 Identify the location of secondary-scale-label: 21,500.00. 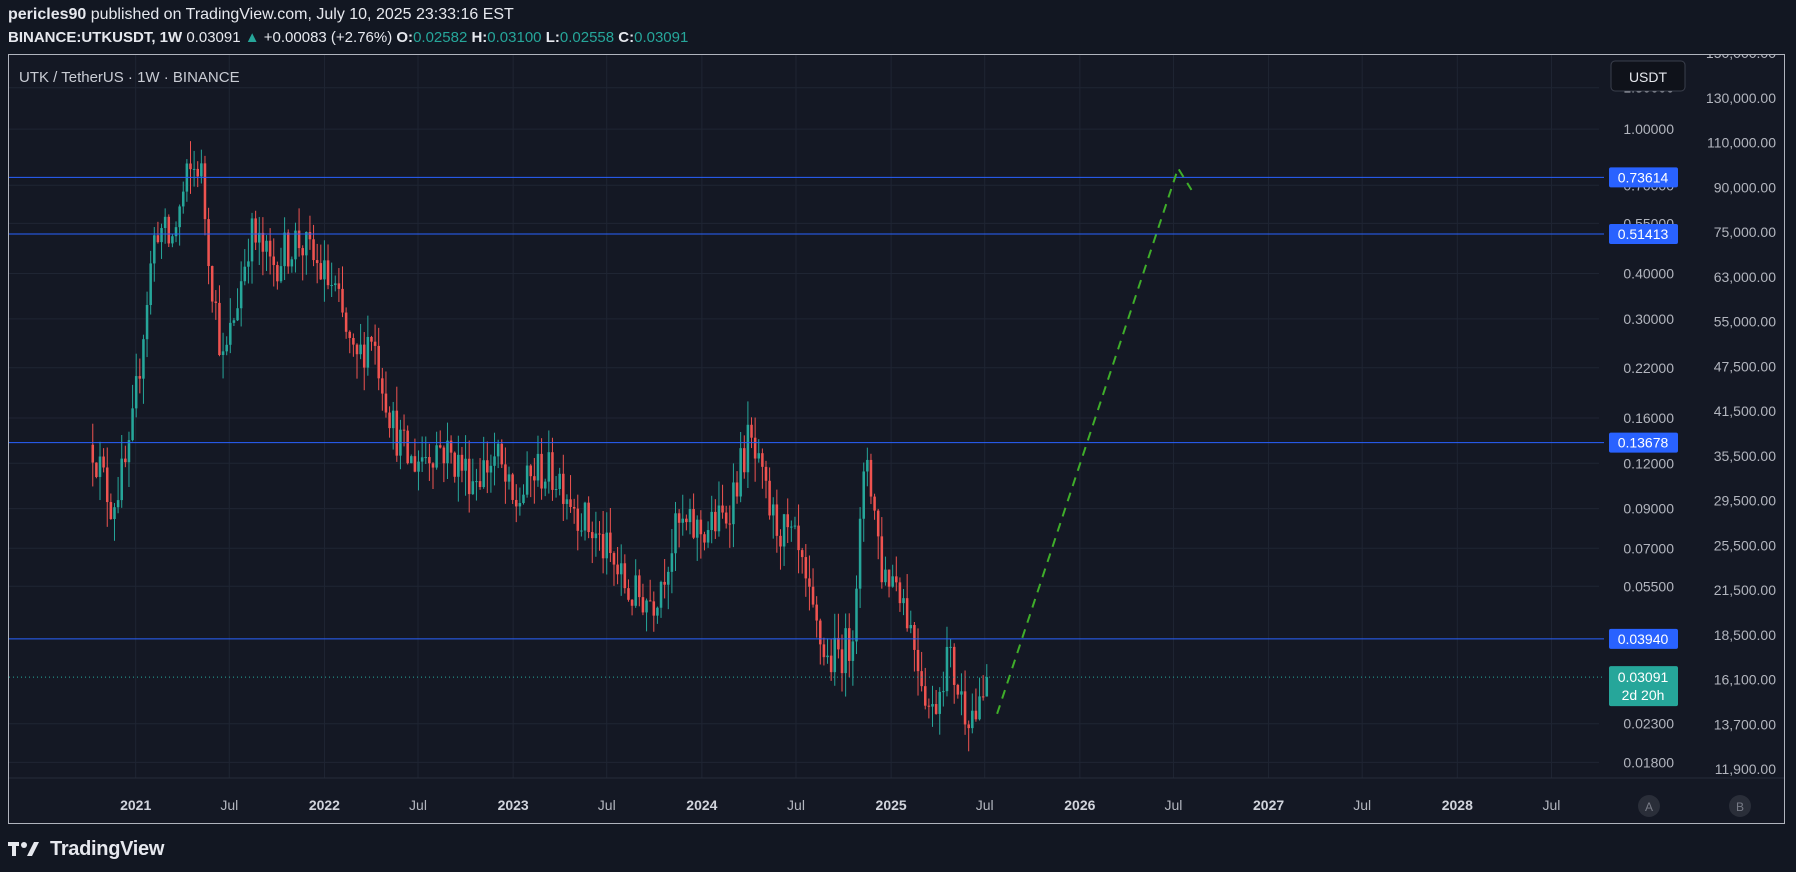
(1745, 590).